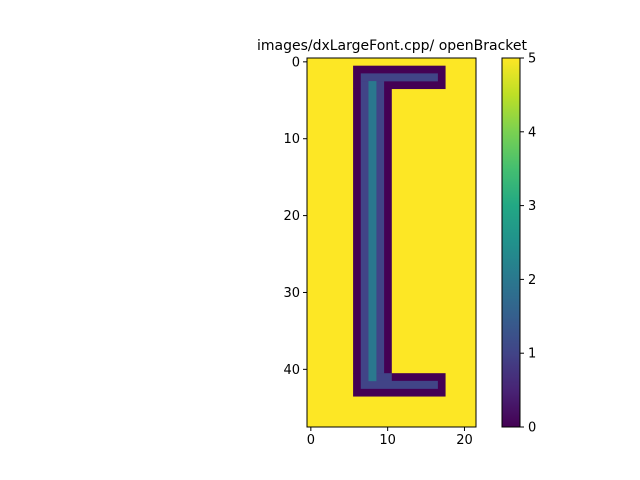 Image resolution: width=640 pixels, height=480 pixels. What do you see at coordinates (296, 62) in the screenshot?
I see `y-tick-label: 0` at bounding box center [296, 62].